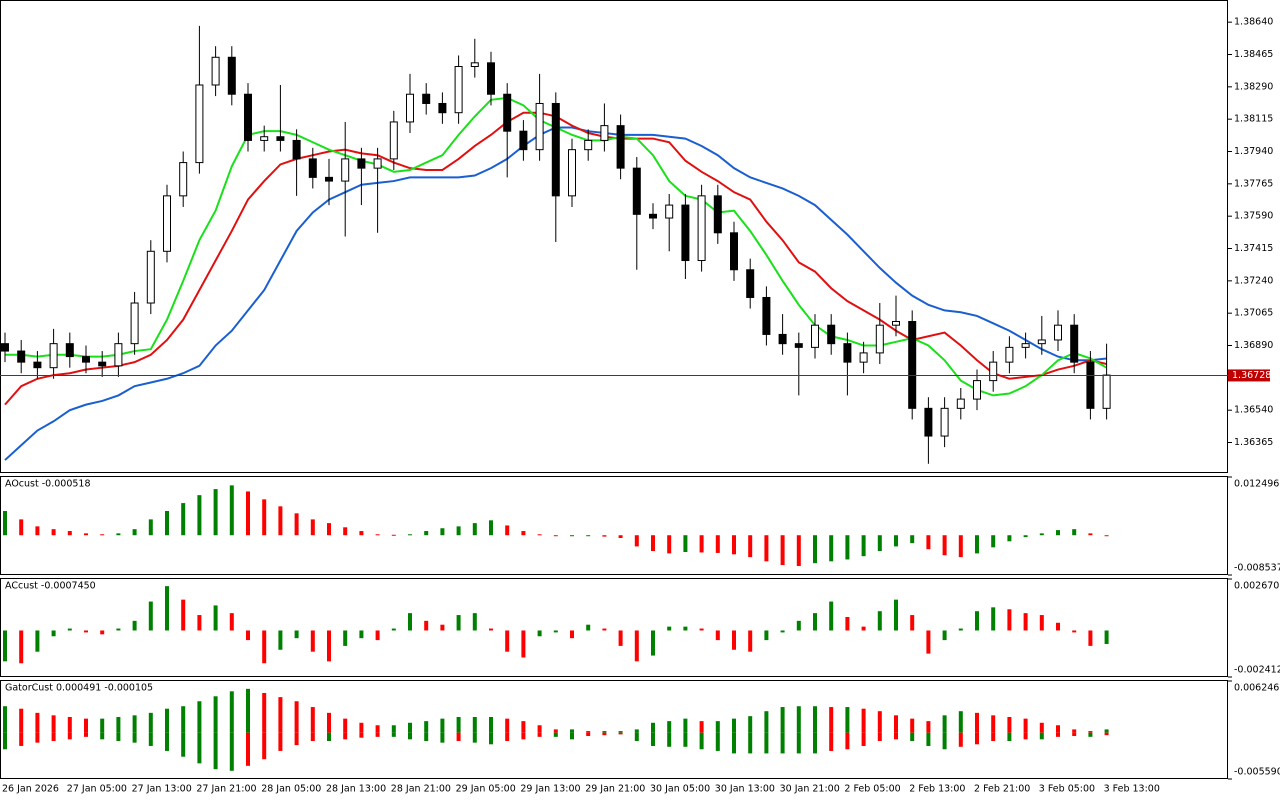 This screenshot has width=1280, height=800. What do you see at coordinates (614, 627) in the screenshot?
I see `ac-frame` at bounding box center [614, 627].